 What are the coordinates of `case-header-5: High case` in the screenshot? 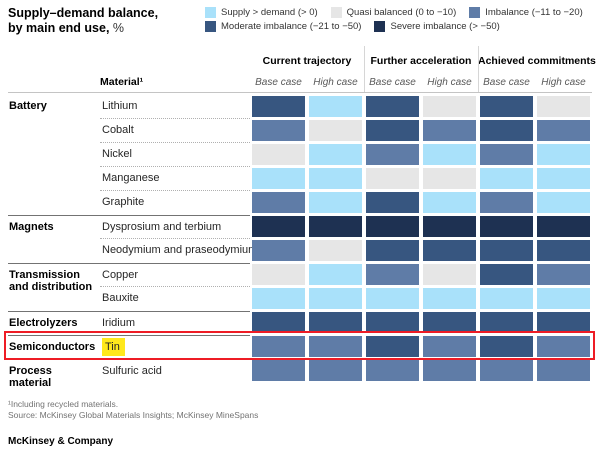 It's located at (563, 82).